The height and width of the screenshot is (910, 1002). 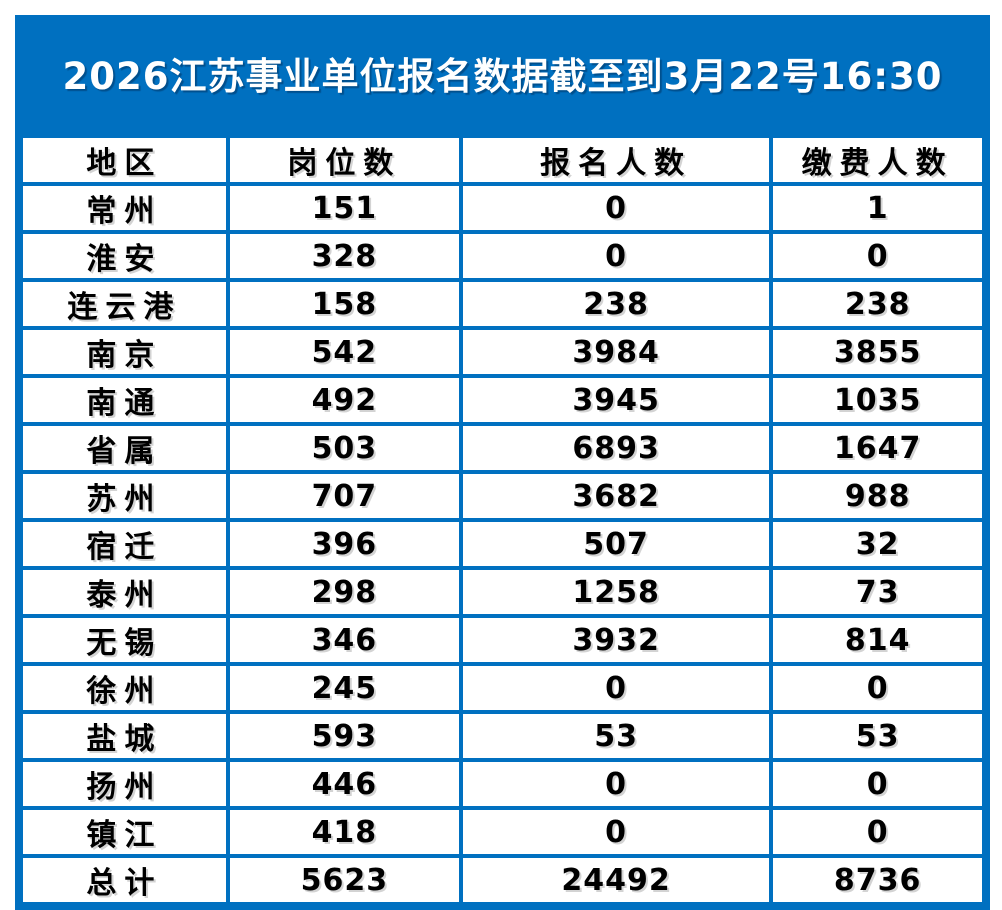 What do you see at coordinates (123, 640) in the screenshot?
I see `cell-region: 无锡` at bounding box center [123, 640].